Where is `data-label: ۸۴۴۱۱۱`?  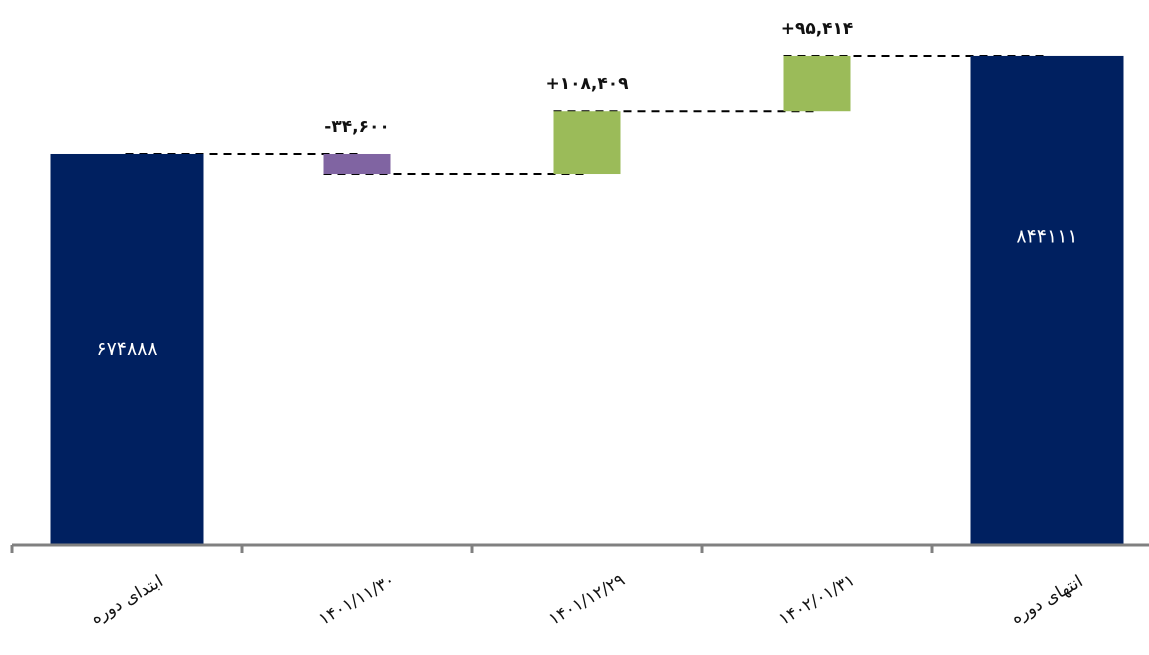
data-label: ۸۴۴۱۱۱ is located at coordinates (1046, 236).